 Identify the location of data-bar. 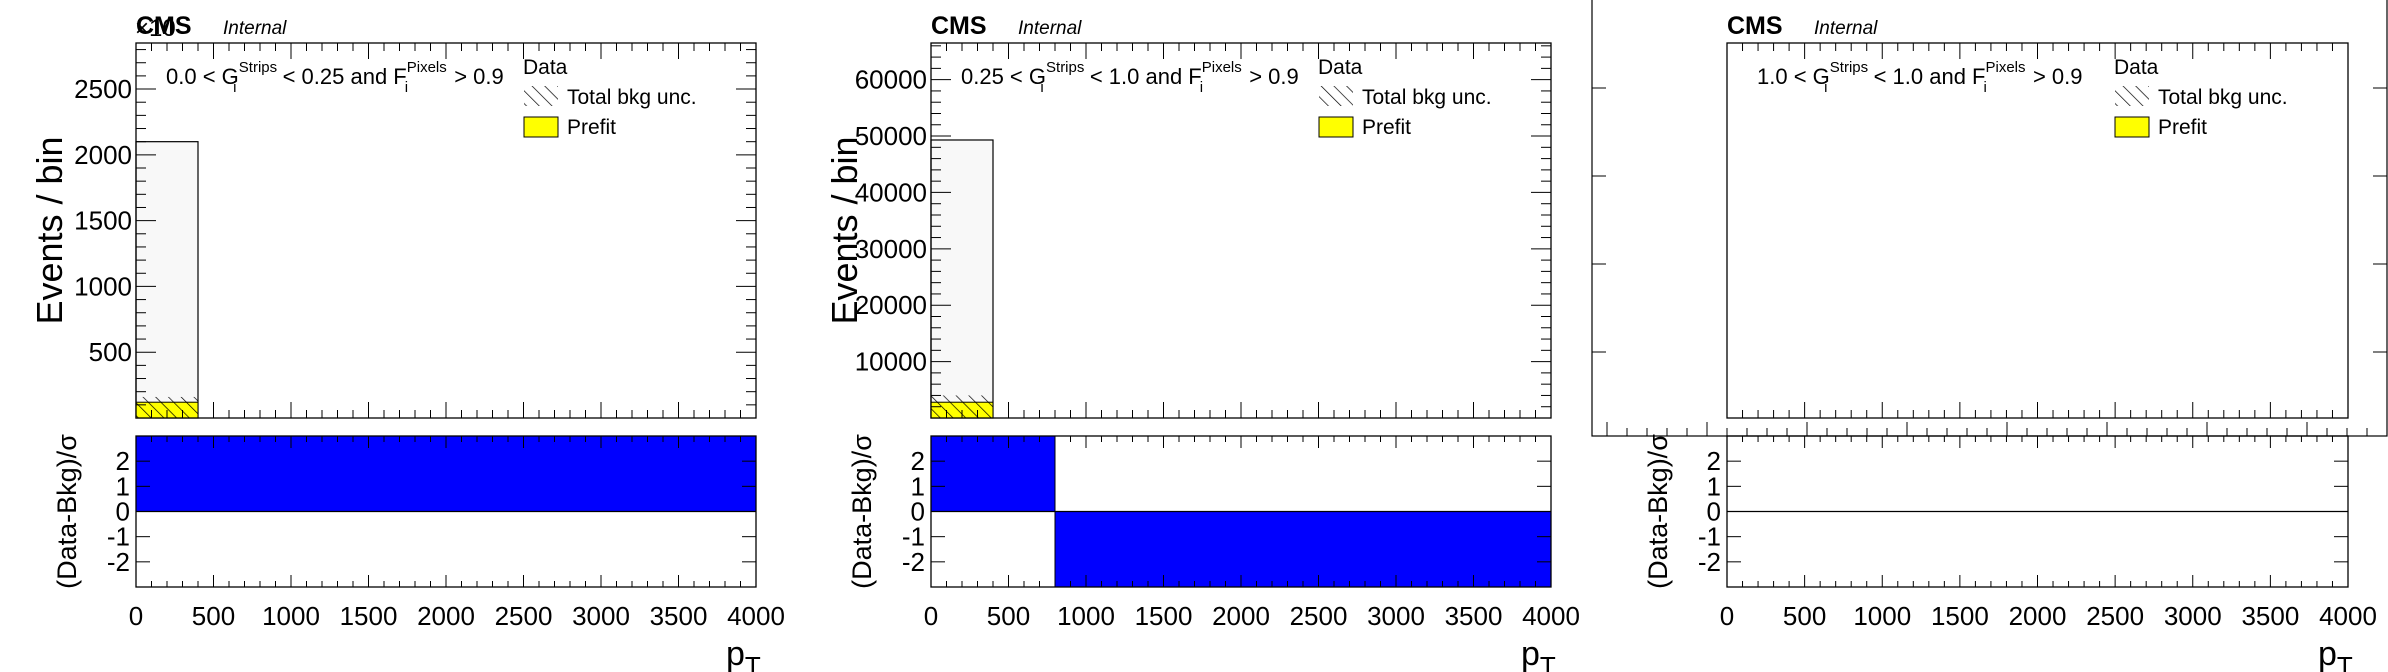
(962, 279).